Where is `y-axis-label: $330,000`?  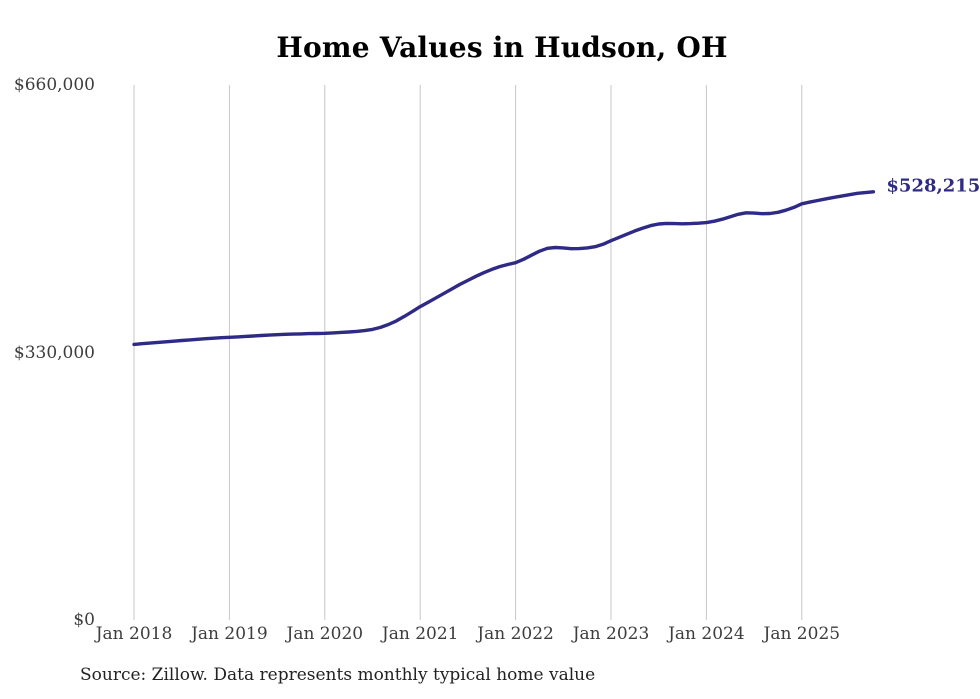 y-axis-label: $330,000 is located at coordinates (54, 352).